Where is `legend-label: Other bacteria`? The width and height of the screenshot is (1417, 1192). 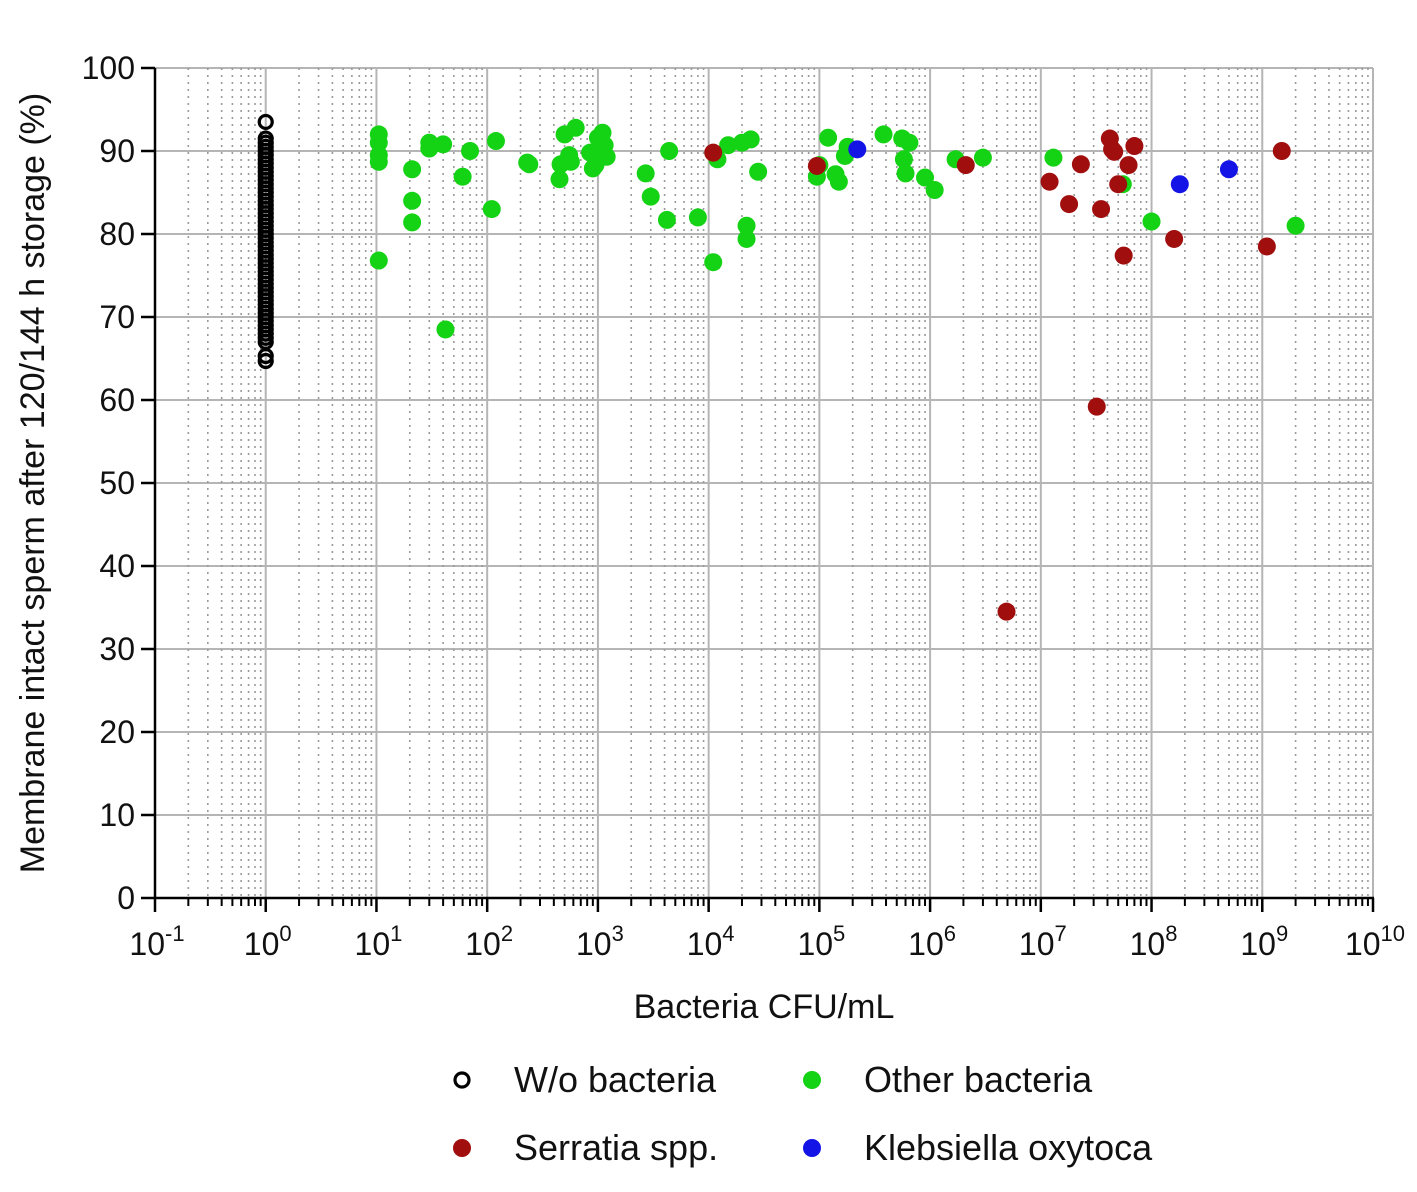
legend-label: Other bacteria is located at coordinates (978, 1079).